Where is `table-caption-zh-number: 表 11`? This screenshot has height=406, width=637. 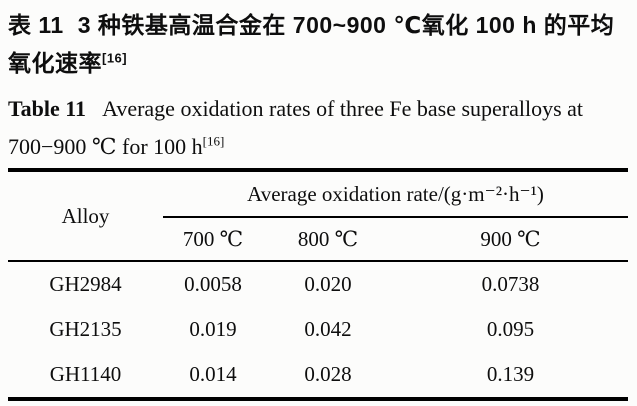 table-caption-zh-number: 表 11 is located at coordinates (36, 25).